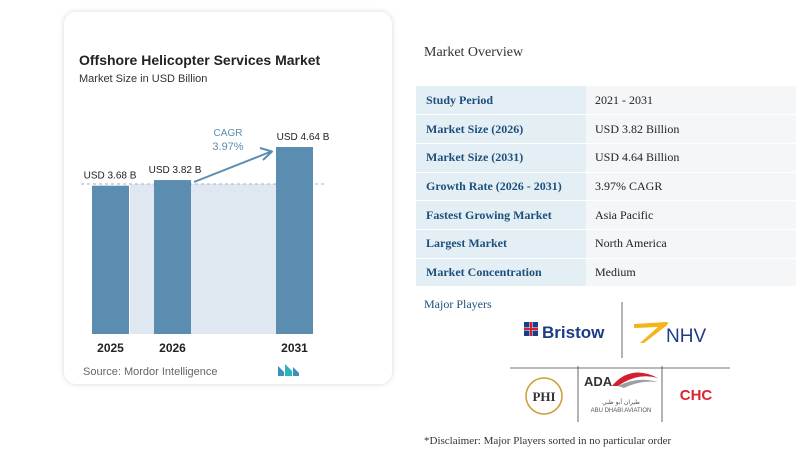 This screenshot has width=800, height=468. Describe the element at coordinates (501, 129) in the screenshot. I see `row-key: Market Size (2026)` at that location.